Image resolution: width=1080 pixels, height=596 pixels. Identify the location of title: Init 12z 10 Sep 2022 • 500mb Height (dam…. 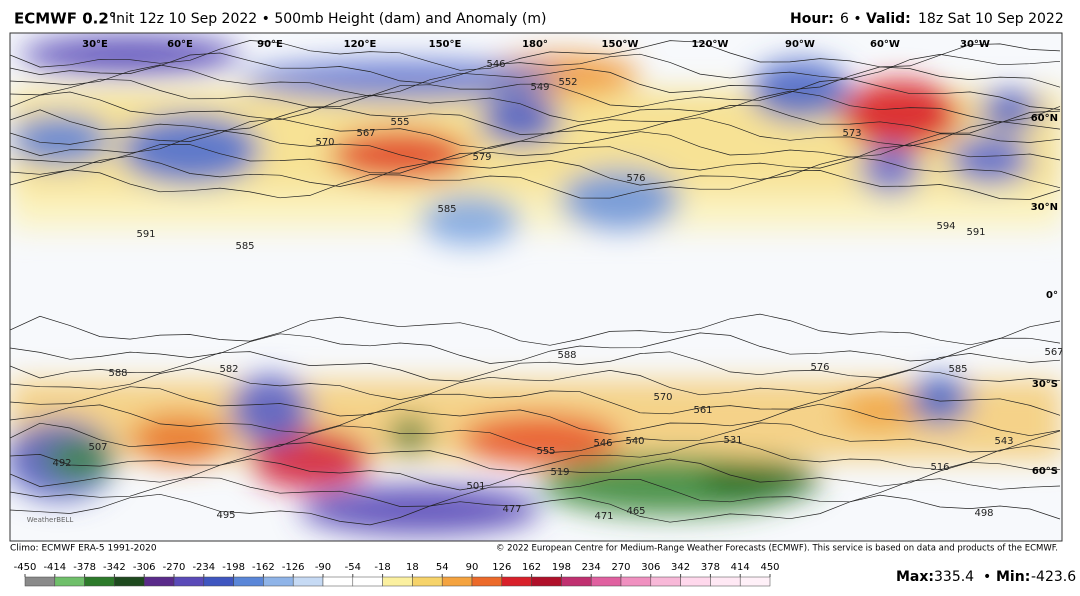
(329, 19).